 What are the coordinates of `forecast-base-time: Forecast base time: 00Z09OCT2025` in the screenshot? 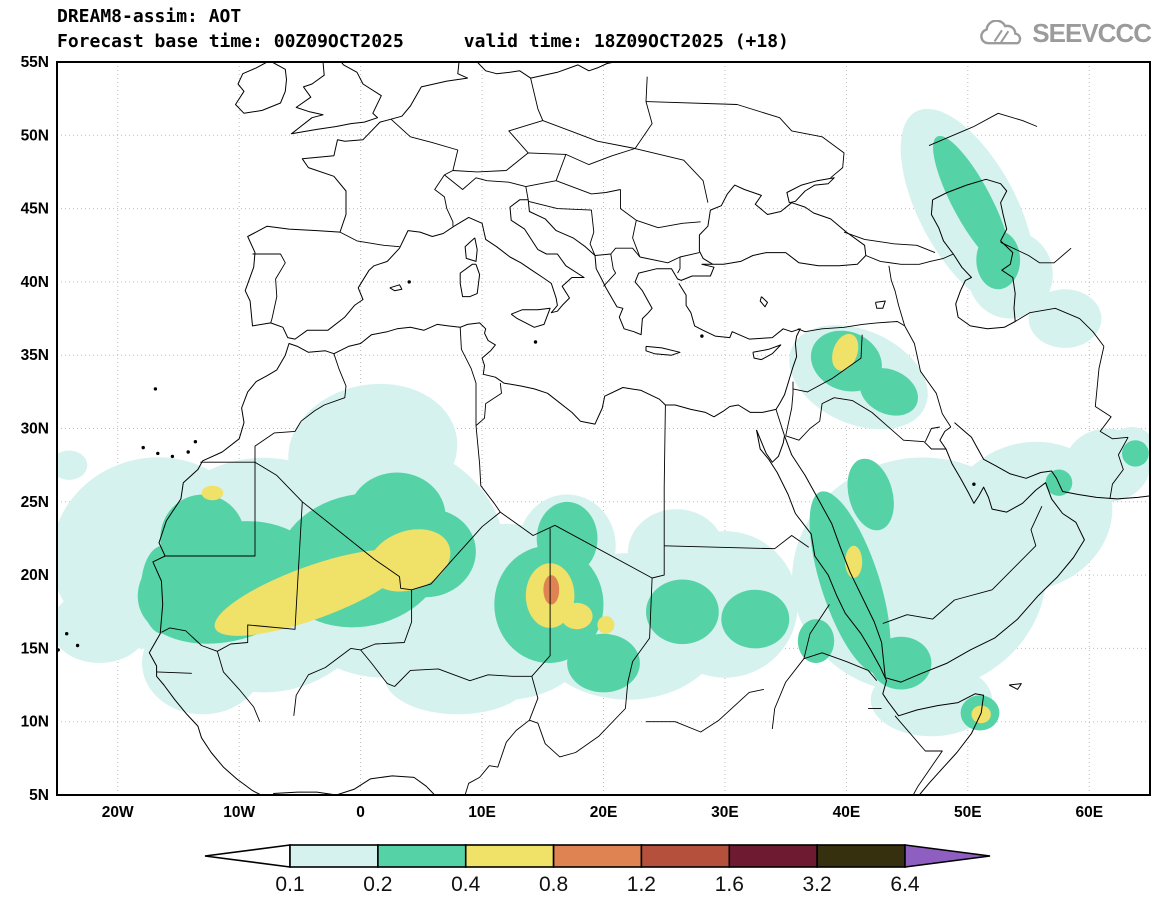 It's located at (230, 41).